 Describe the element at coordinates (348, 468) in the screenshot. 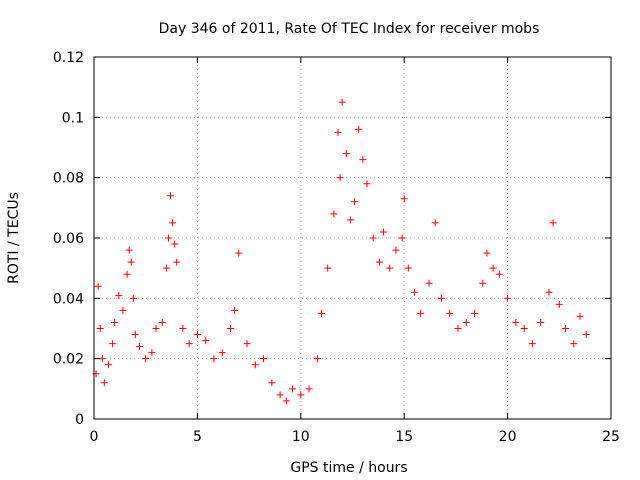

I see `x-axis-label: GPS time / hours` at that location.